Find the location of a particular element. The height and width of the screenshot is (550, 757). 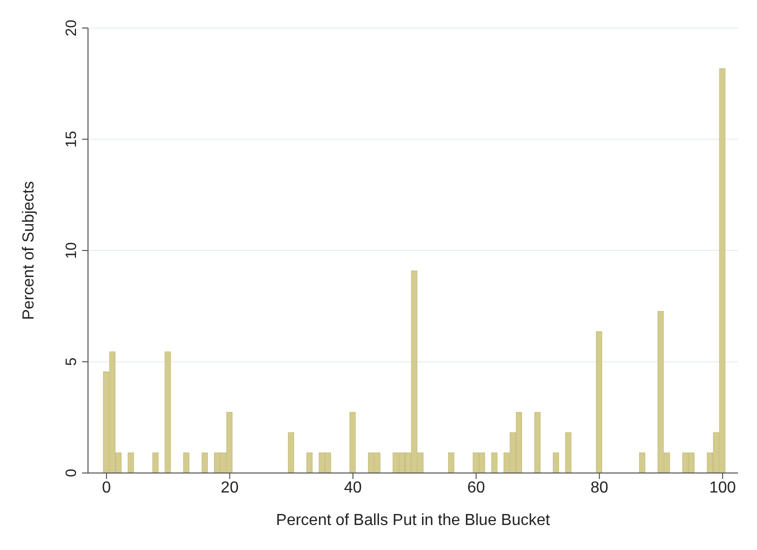

y-axis-title: Percent of Subjects is located at coordinates (29, 250).